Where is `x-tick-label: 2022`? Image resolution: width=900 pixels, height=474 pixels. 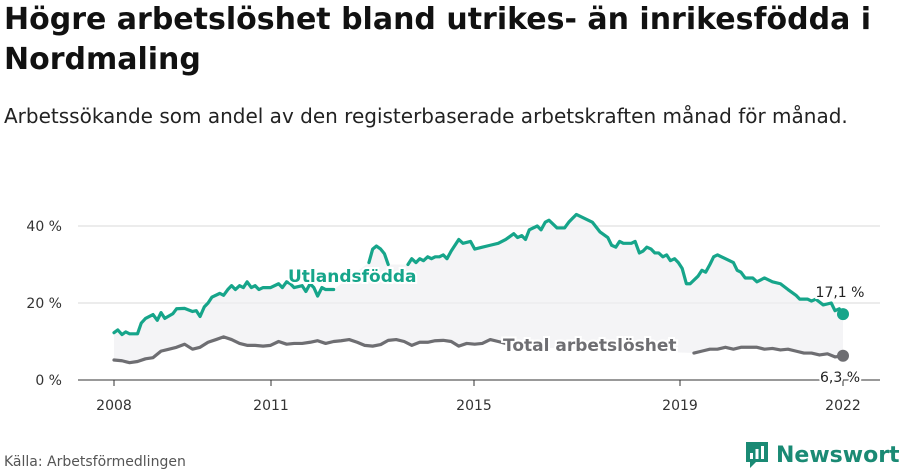 x-tick-label: 2022 is located at coordinates (843, 406).